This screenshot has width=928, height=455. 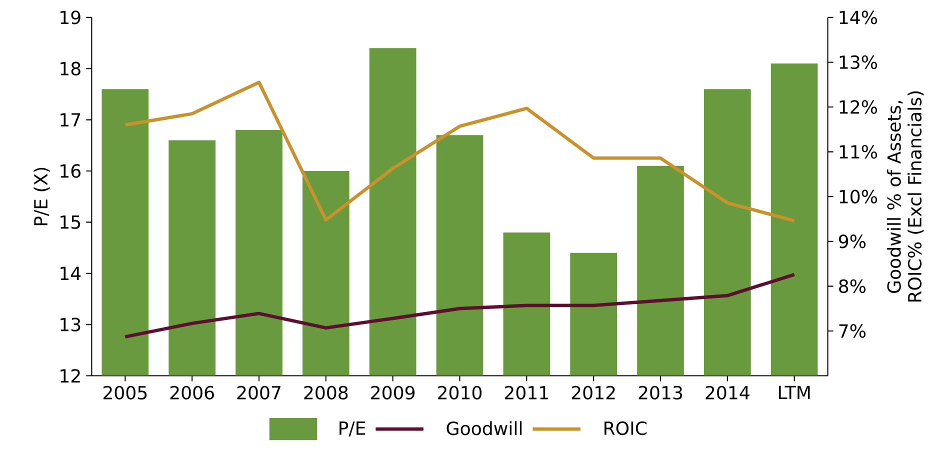 What do you see at coordinates (70, 69) in the screenshot?
I see `y-tick-label: 18` at bounding box center [70, 69].